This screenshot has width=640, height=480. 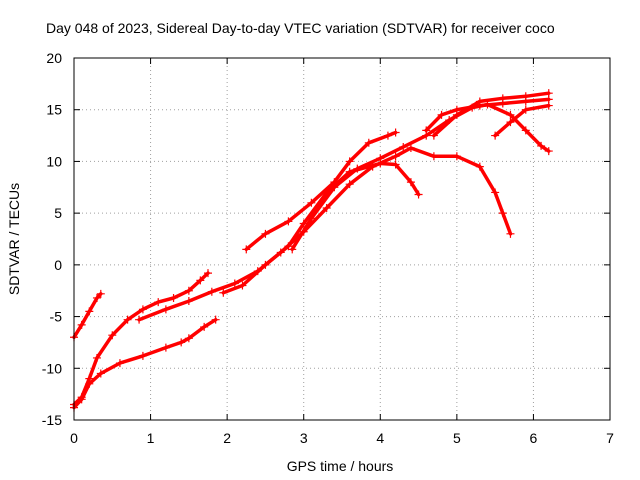 I want to click on y-tick-labels: -15 -10 -5 0 5 10 15 20, so click(x=52, y=239).